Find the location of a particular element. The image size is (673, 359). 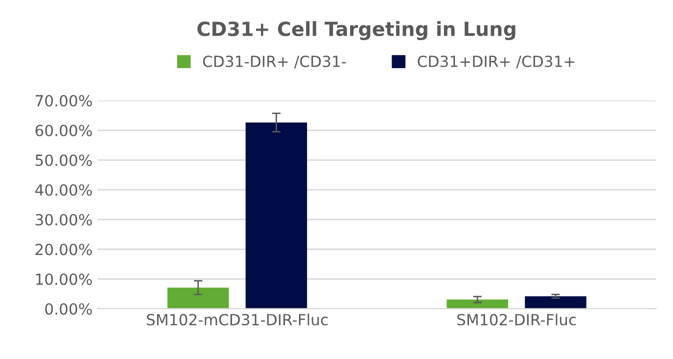

x-tick-label: SM102-mCD31-DIR-Fluc is located at coordinates (237, 320).